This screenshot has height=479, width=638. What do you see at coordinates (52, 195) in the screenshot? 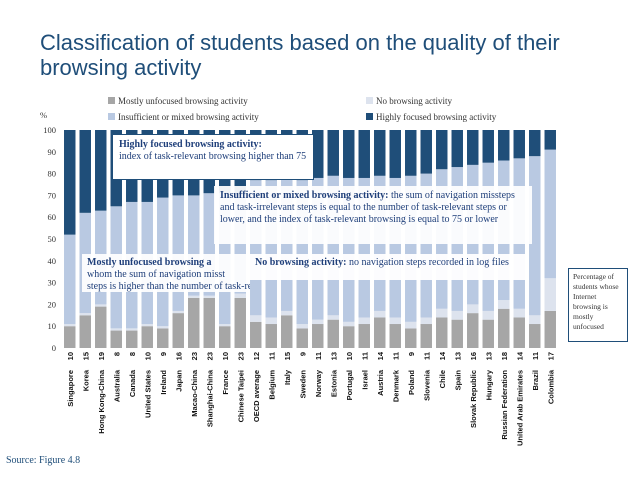
I see `y-tick-label: 70` at bounding box center [52, 195].